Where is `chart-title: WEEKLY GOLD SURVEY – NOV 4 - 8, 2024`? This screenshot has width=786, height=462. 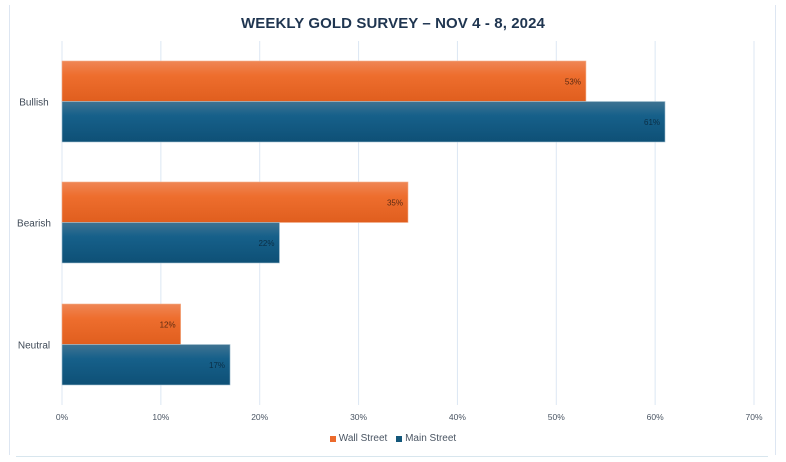
chart-title: WEEKLY GOLD SURVEY – NOV 4 - 8, 2024 is located at coordinates (393, 23).